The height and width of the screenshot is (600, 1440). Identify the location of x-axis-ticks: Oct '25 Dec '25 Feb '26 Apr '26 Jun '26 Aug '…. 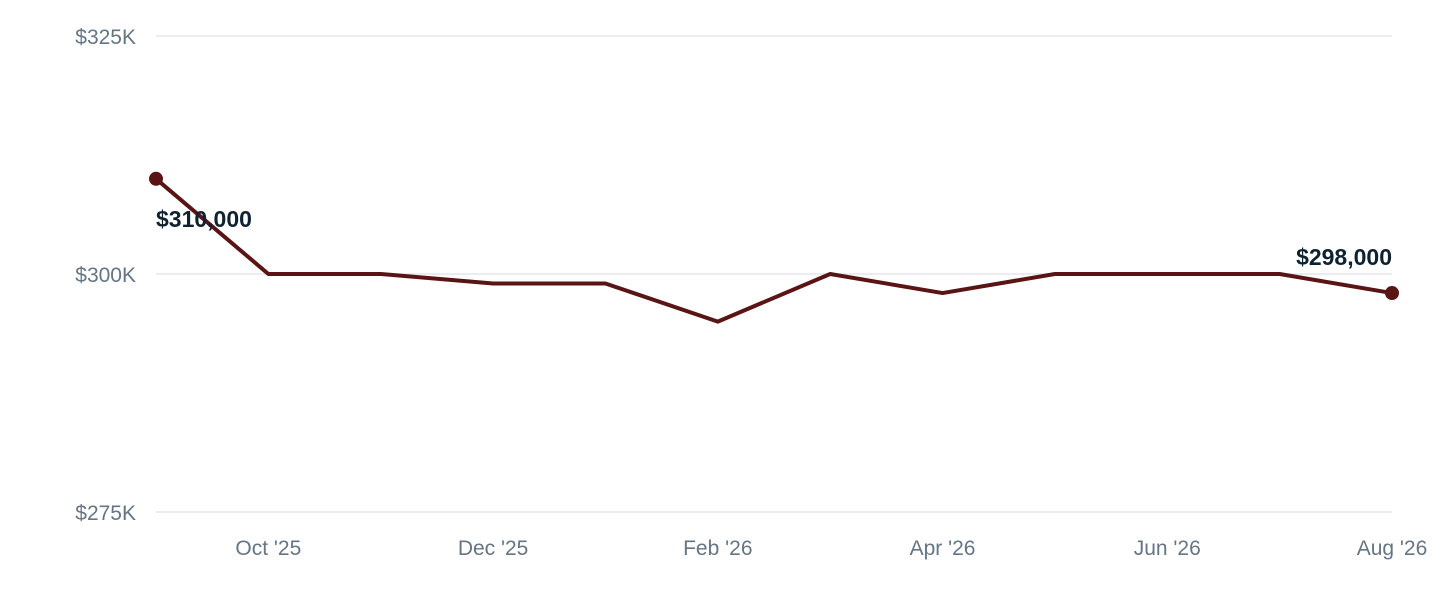
(831, 548).